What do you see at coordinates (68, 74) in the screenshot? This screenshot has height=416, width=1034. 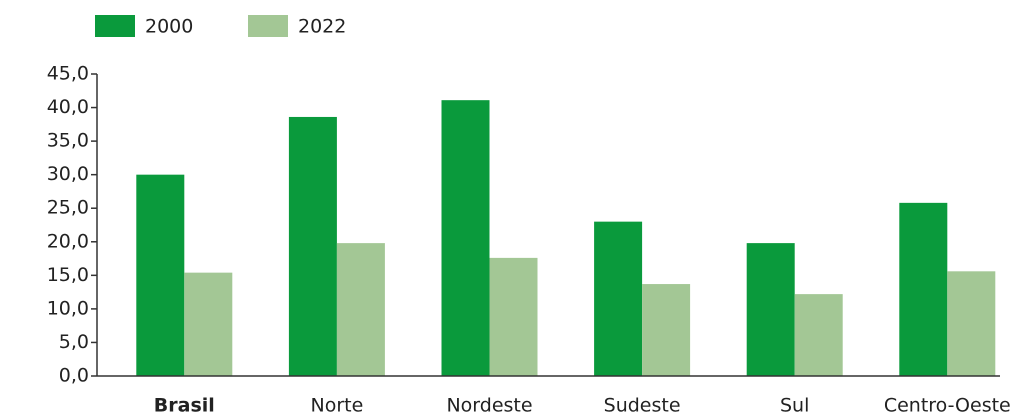 I see `y-tick-label: 45,0` at bounding box center [68, 74].